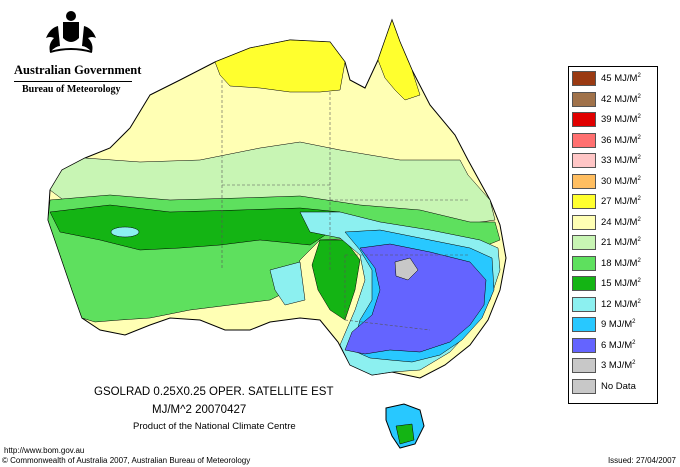 This screenshot has height=467, width=680. What do you see at coordinates (618, 325) in the screenshot?
I see `legend-label: 9 MJ/M2` at bounding box center [618, 325].